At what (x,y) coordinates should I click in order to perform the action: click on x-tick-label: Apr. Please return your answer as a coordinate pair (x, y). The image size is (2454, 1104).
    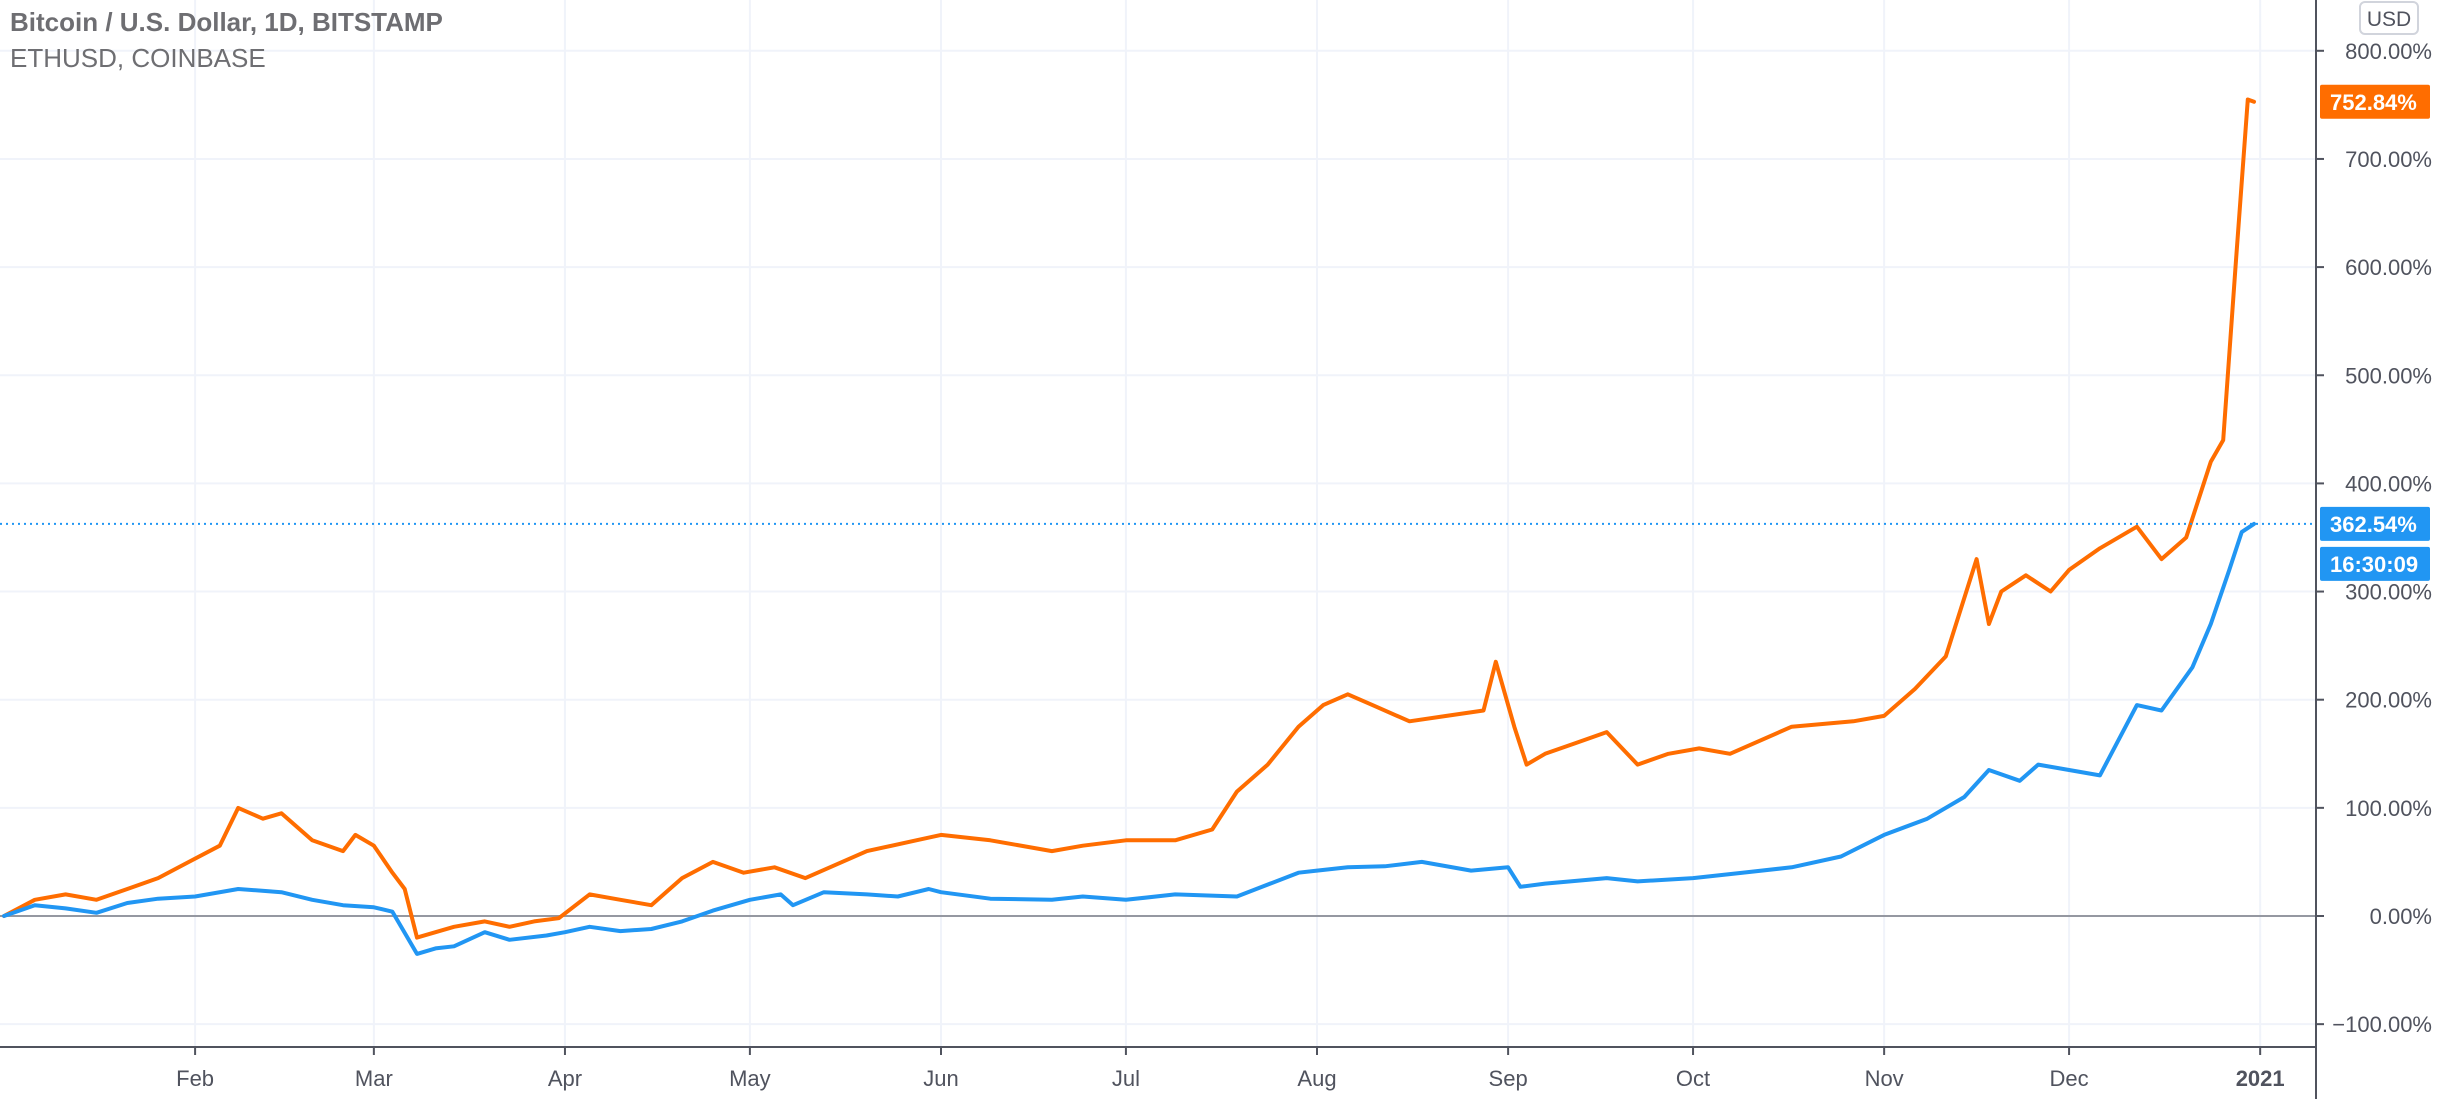
    Looking at the image, I should click on (565, 1078).